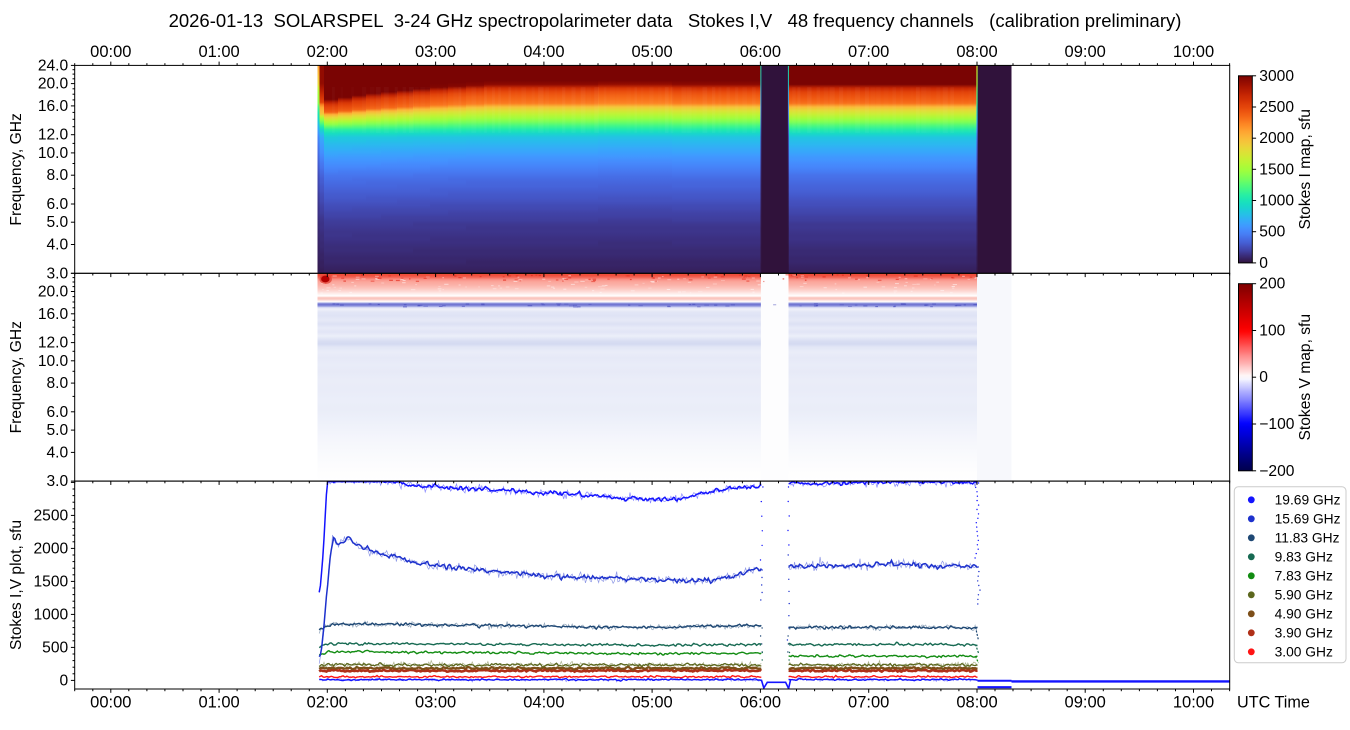  What do you see at coordinates (1272, 331) in the screenshot?
I see `svg-text: 100` at bounding box center [1272, 331].